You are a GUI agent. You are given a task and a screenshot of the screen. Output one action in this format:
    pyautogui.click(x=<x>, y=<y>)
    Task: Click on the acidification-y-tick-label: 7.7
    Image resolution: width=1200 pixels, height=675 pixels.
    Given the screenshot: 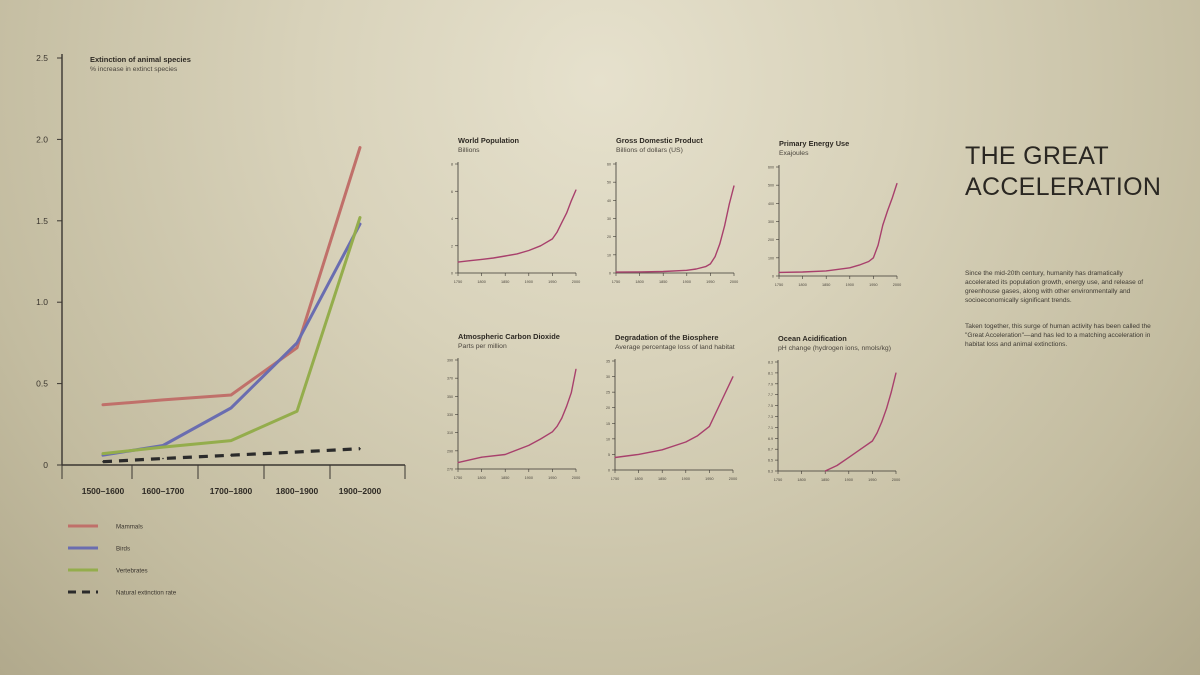 What is the action you would take?
    pyautogui.click(x=770, y=395)
    